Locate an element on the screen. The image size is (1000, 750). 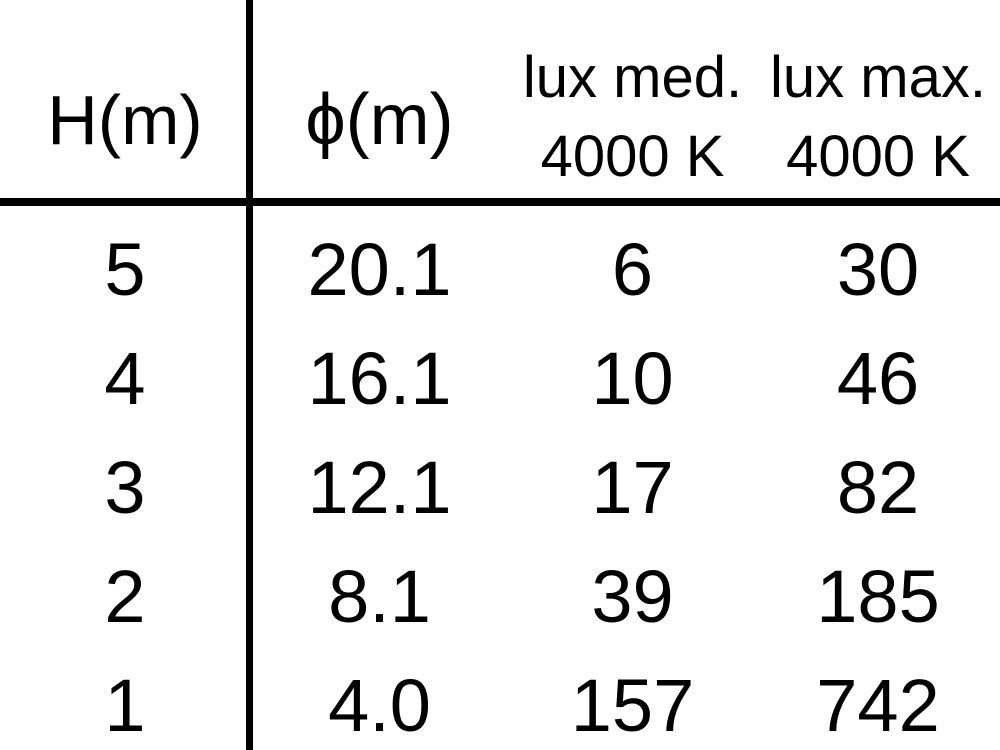
table-cell: 6 is located at coordinates (632, 269).